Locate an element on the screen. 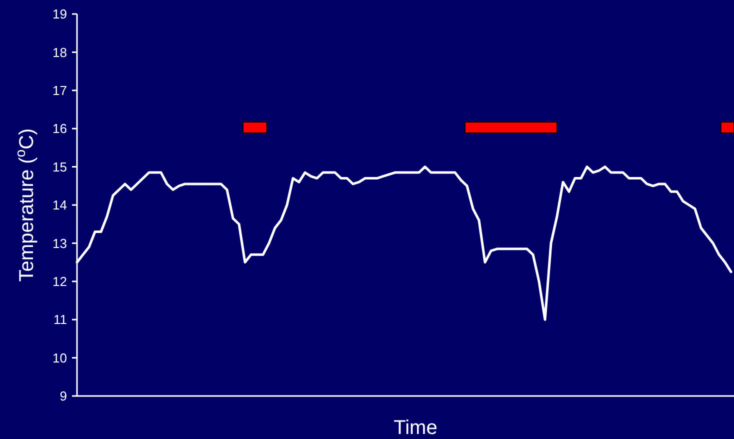 The width and height of the screenshot is (734, 439). y-tick-label: 16 is located at coordinates (59, 128).